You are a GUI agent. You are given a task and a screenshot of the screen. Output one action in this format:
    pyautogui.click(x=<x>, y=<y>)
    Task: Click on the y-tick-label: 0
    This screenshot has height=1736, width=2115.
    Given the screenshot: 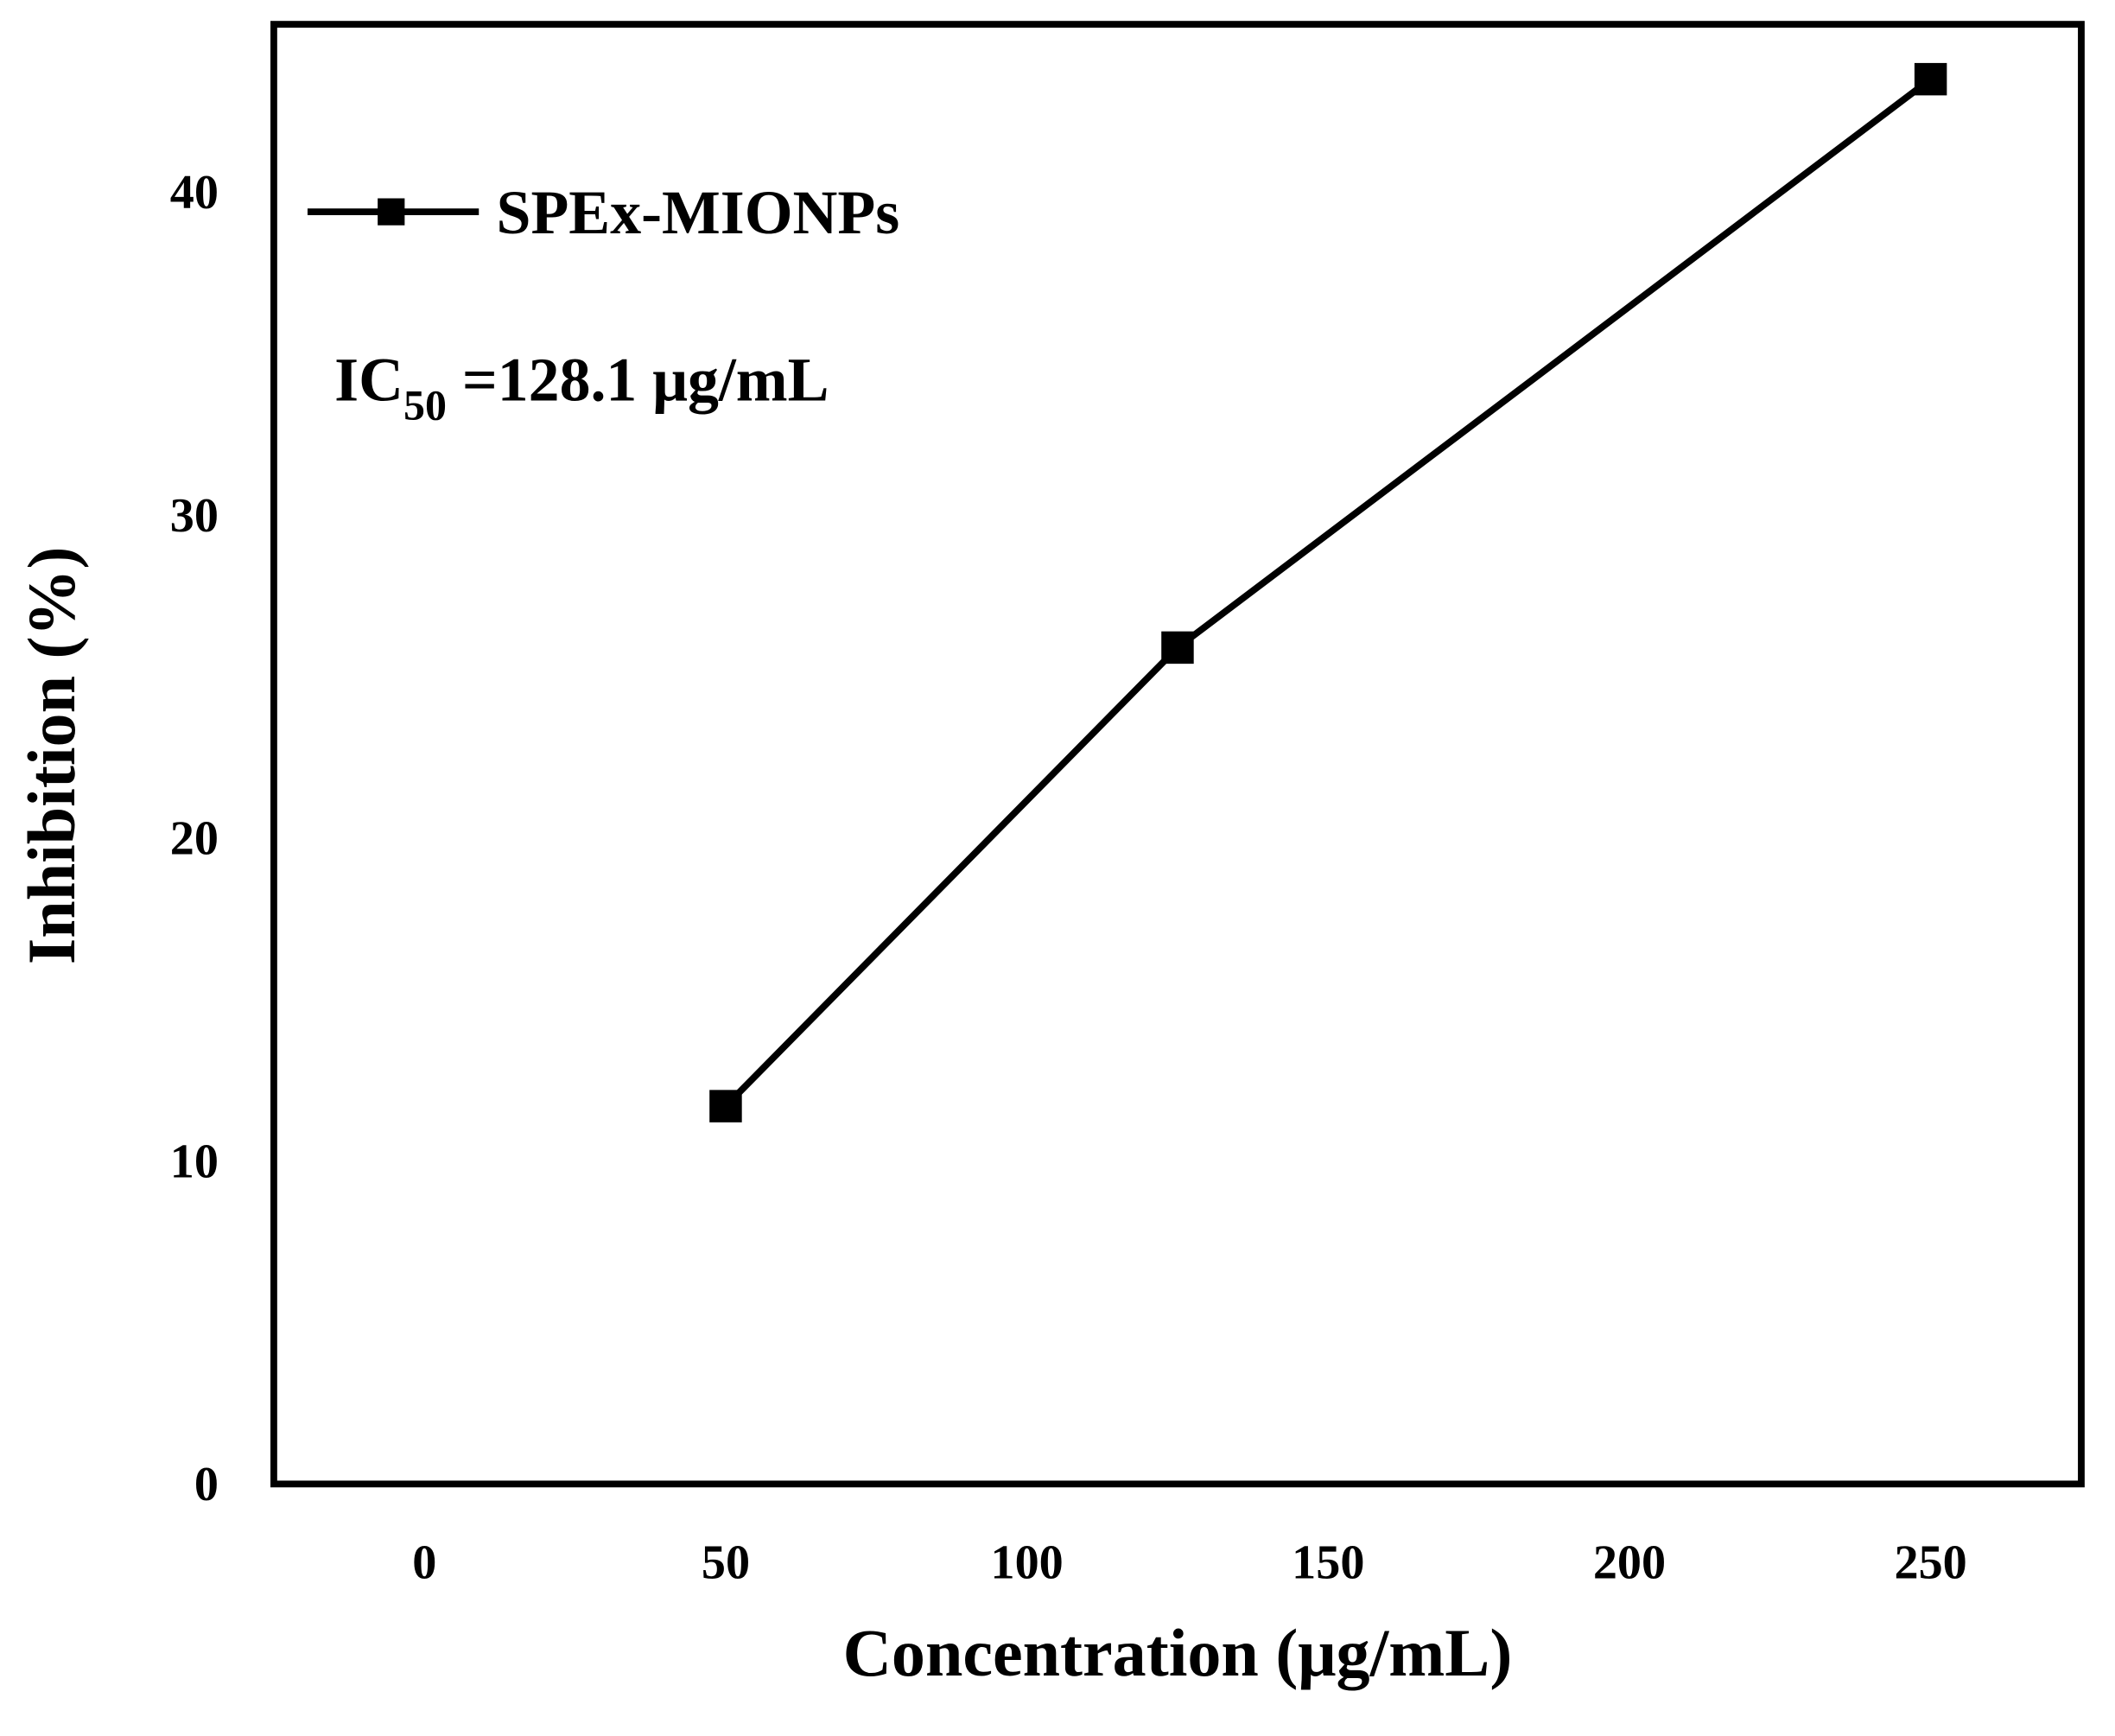 What is the action you would take?
    pyautogui.click(x=206, y=1484)
    